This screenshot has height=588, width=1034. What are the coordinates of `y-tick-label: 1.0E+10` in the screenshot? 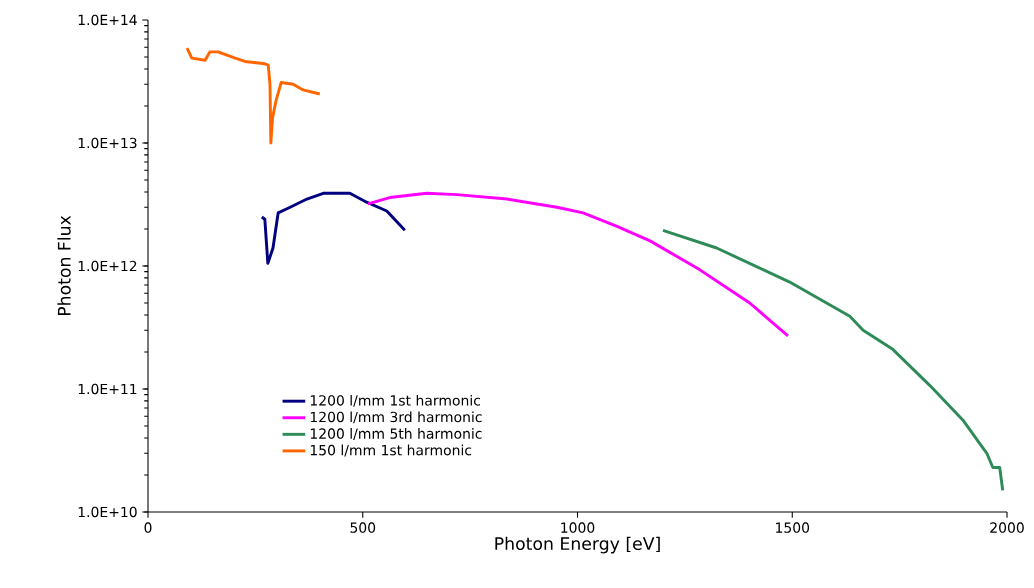 It's located at (107, 512).